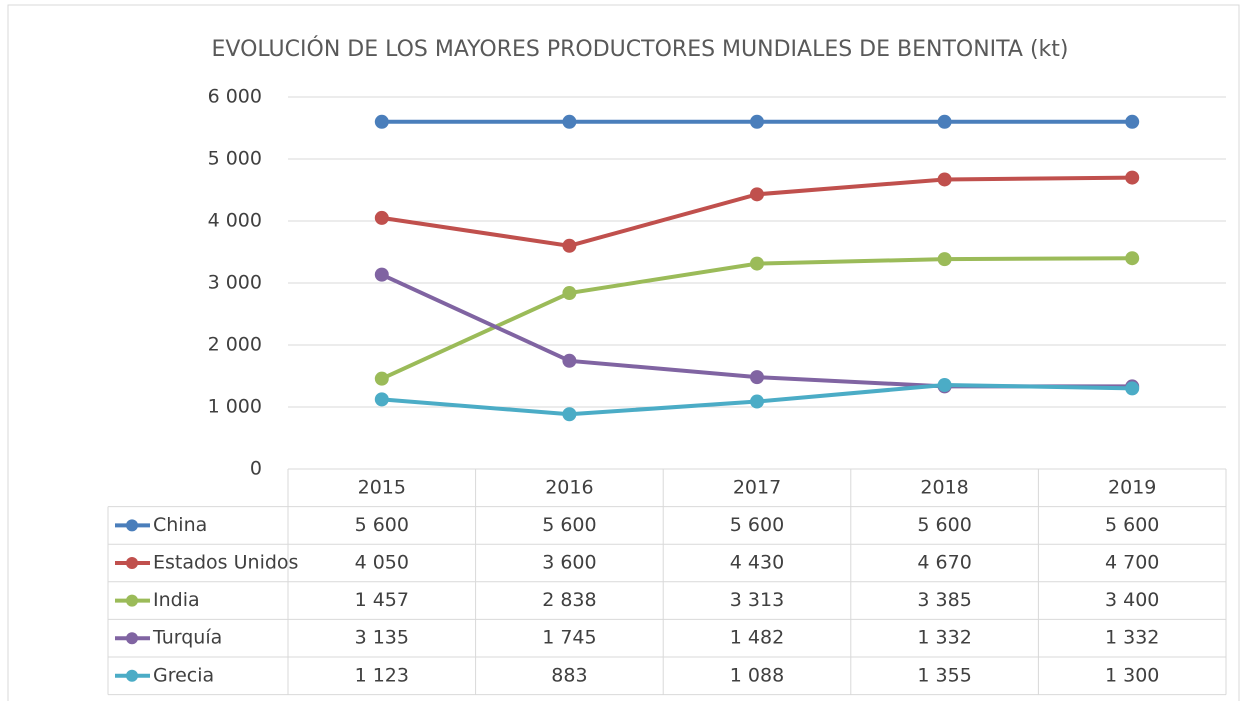 Image resolution: width=1244 pixels, height=701 pixels. What do you see at coordinates (235, 407) in the screenshot?
I see `y-tick-label: 1 000` at bounding box center [235, 407].